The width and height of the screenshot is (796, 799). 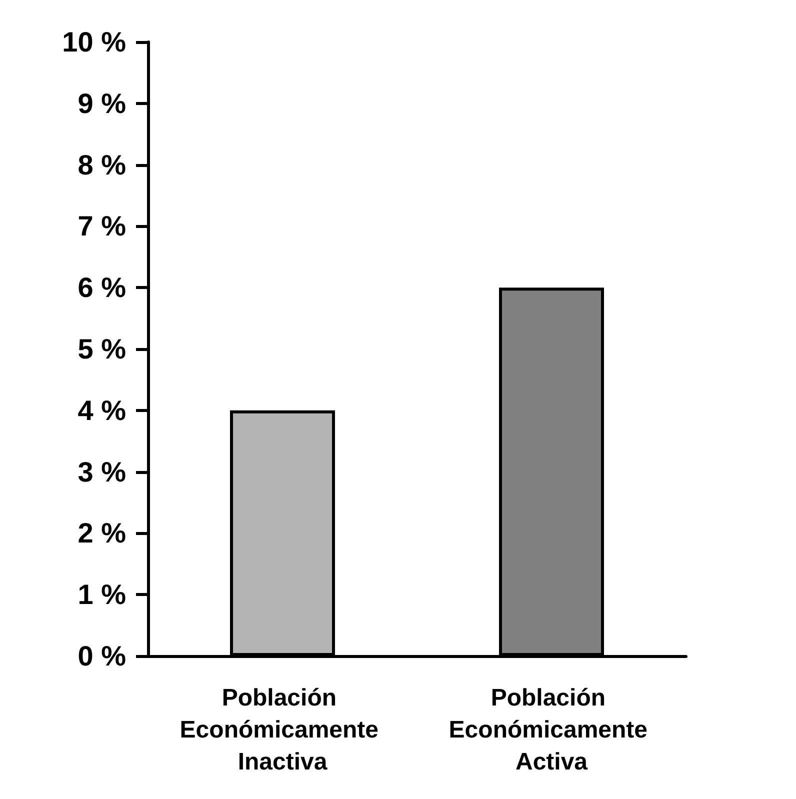 I want to click on y-tick-label: 9 %, so click(x=102, y=103).